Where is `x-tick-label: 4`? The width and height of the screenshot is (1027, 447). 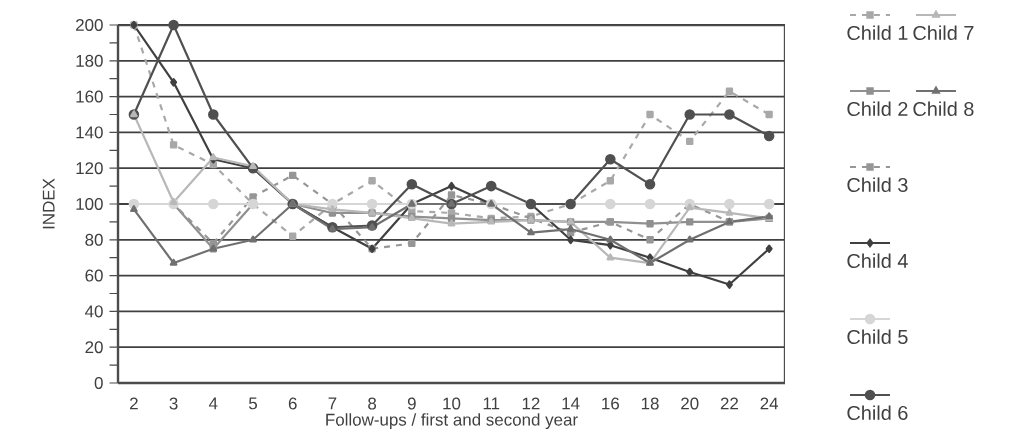
x-tick-label: 4 is located at coordinates (213, 403).